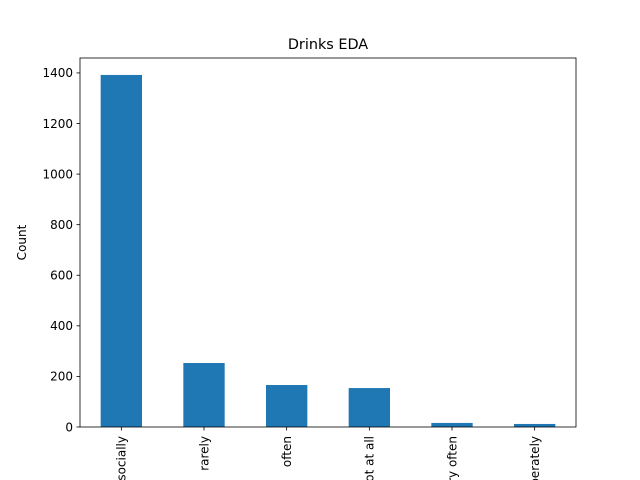 The width and height of the screenshot is (640, 480). Describe the element at coordinates (57, 73) in the screenshot. I see `y-tick-label: 1400` at that location.